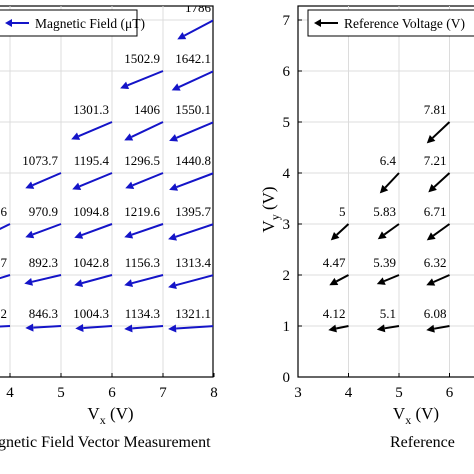 Image resolution: width=474 pixels, height=474 pixels. I want to click on reference-x-tick-label: 6, so click(450, 393).